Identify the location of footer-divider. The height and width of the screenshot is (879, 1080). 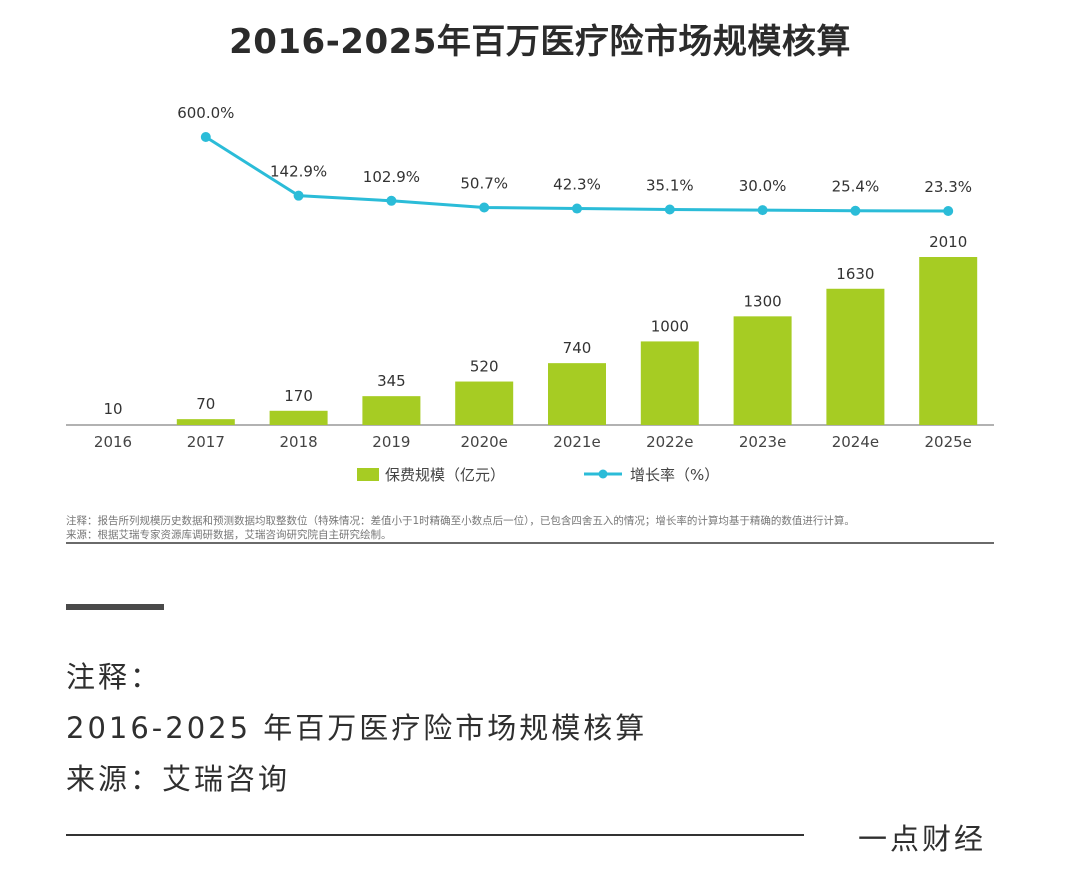
(435, 835).